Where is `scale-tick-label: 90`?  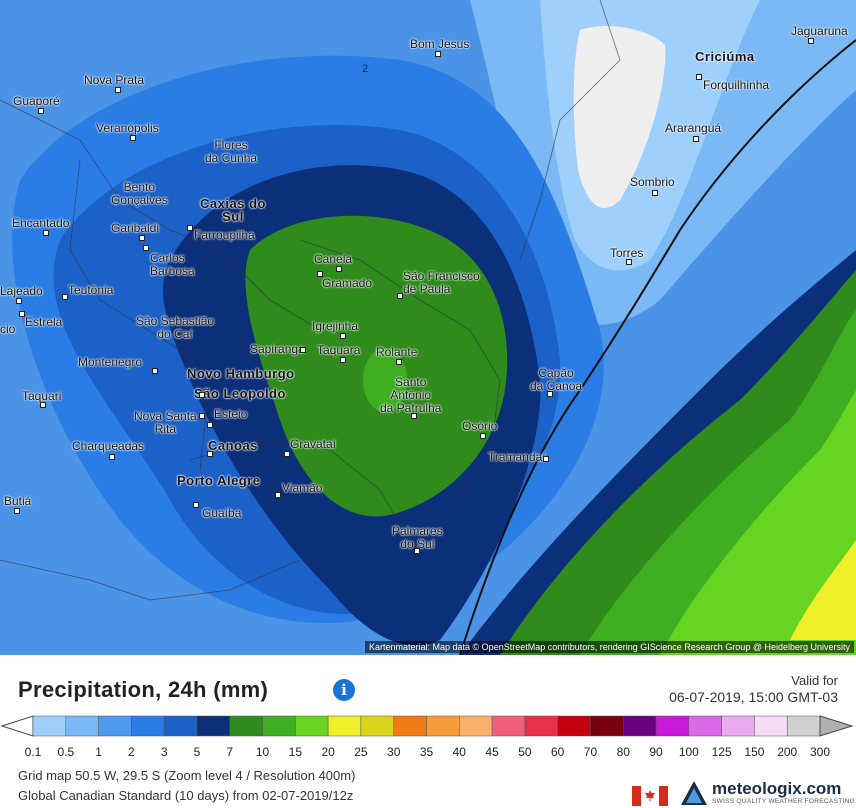 scale-tick-label: 90 is located at coordinates (656, 752).